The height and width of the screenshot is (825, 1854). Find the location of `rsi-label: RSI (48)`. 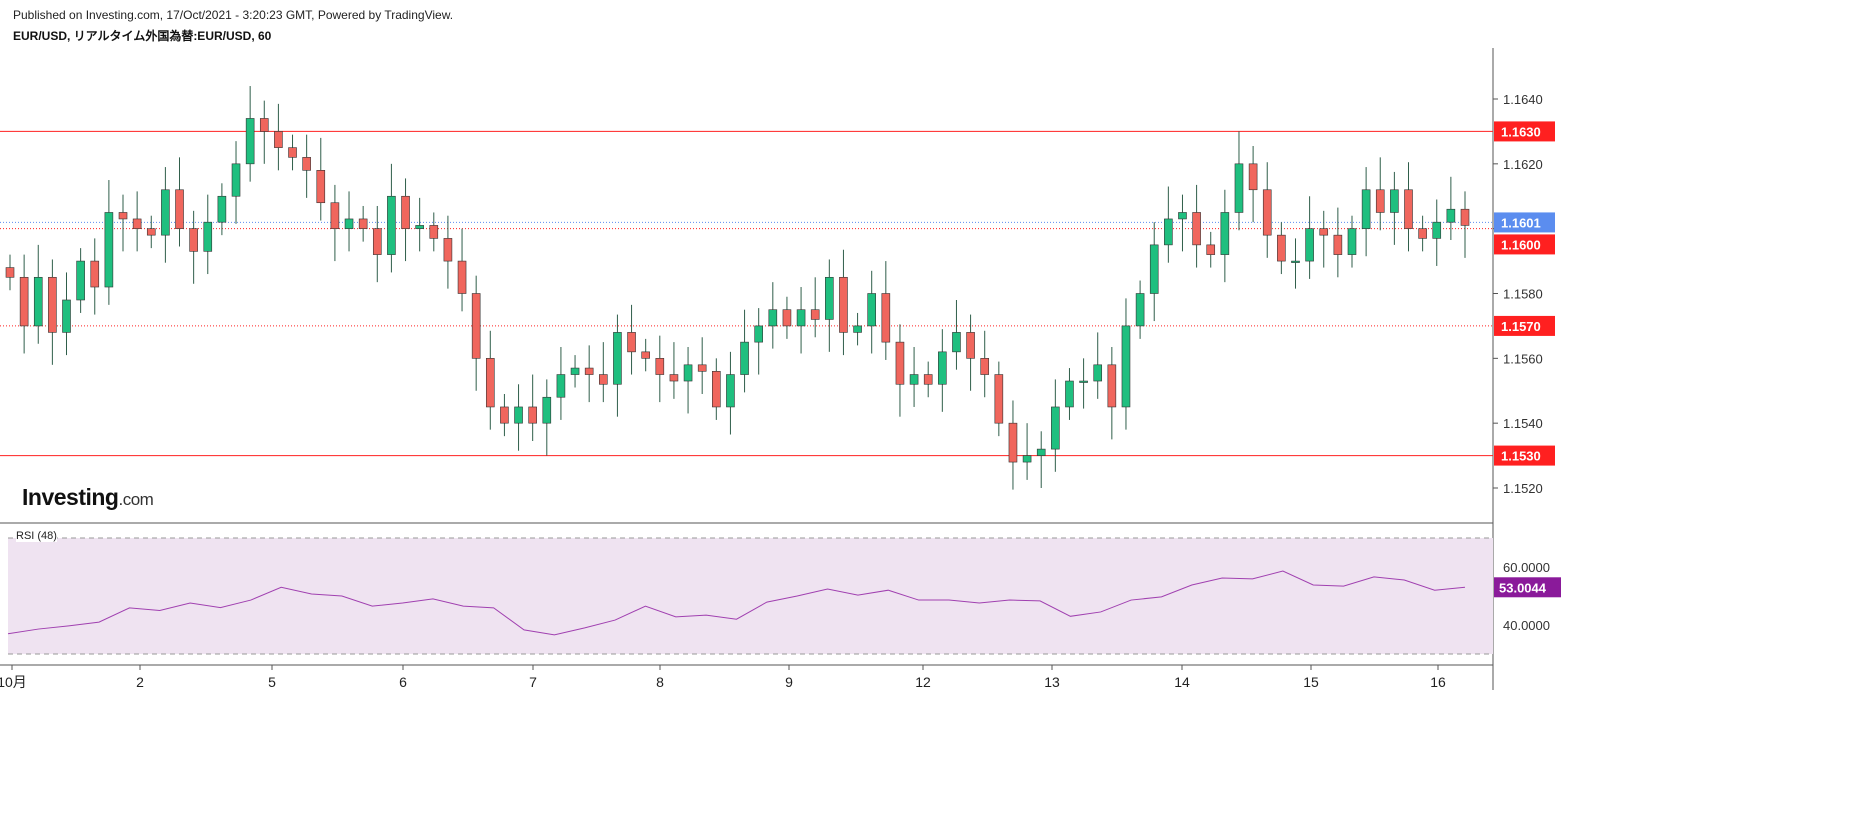

rsi-label: RSI (48) is located at coordinates (36, 536).